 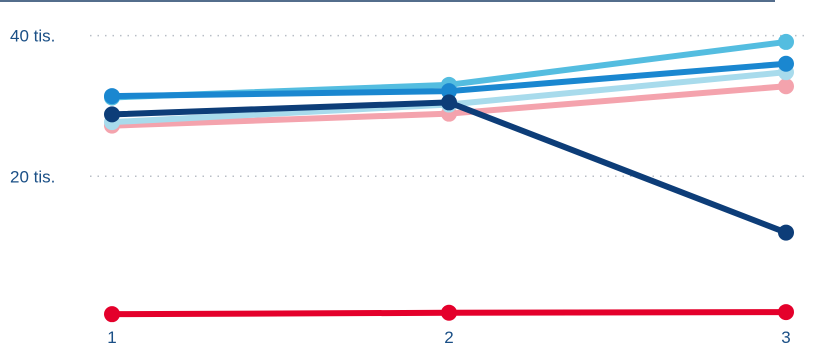 I want to click on y-tick-label: 20 tis., so click(x=32, y=176).